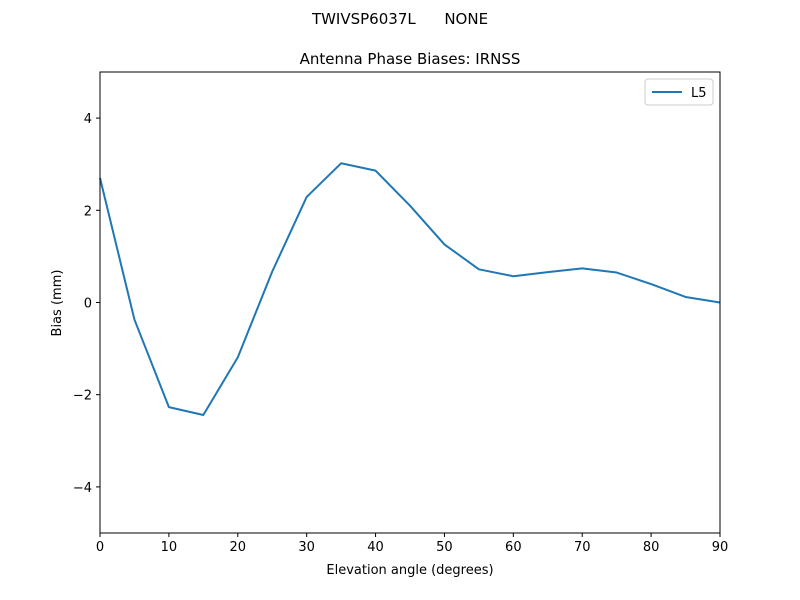 The height and width of the screenshot is (600, 800). I want to click on legend-label-l5: L5, so click(699, 93).